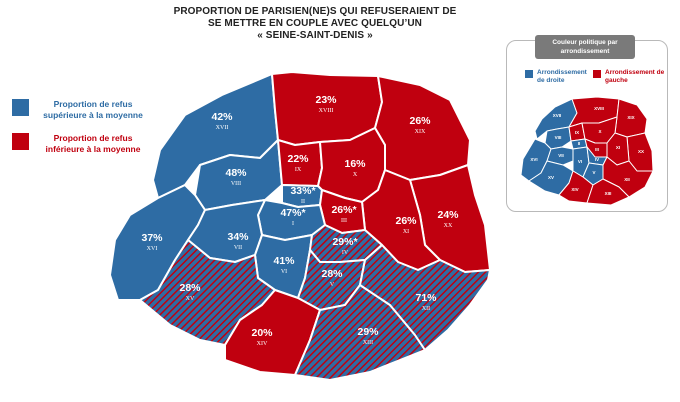 The width and height of the screenshot is (680, 402). Describe the element at coordinates (422, 128) in the screenshot. I see `district-XIX` at that location.